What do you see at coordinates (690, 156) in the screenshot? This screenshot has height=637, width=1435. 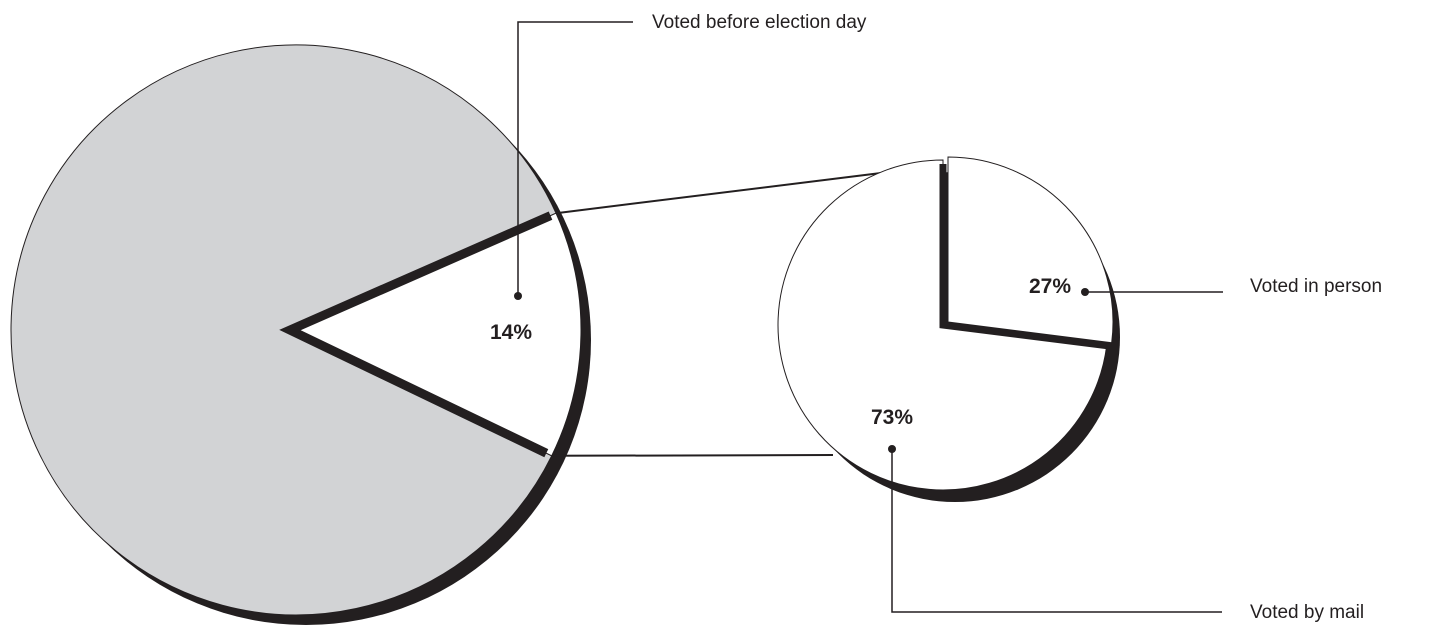 I see `callout-before-election-day: Voted before election day` at bounding box center [690, 156].